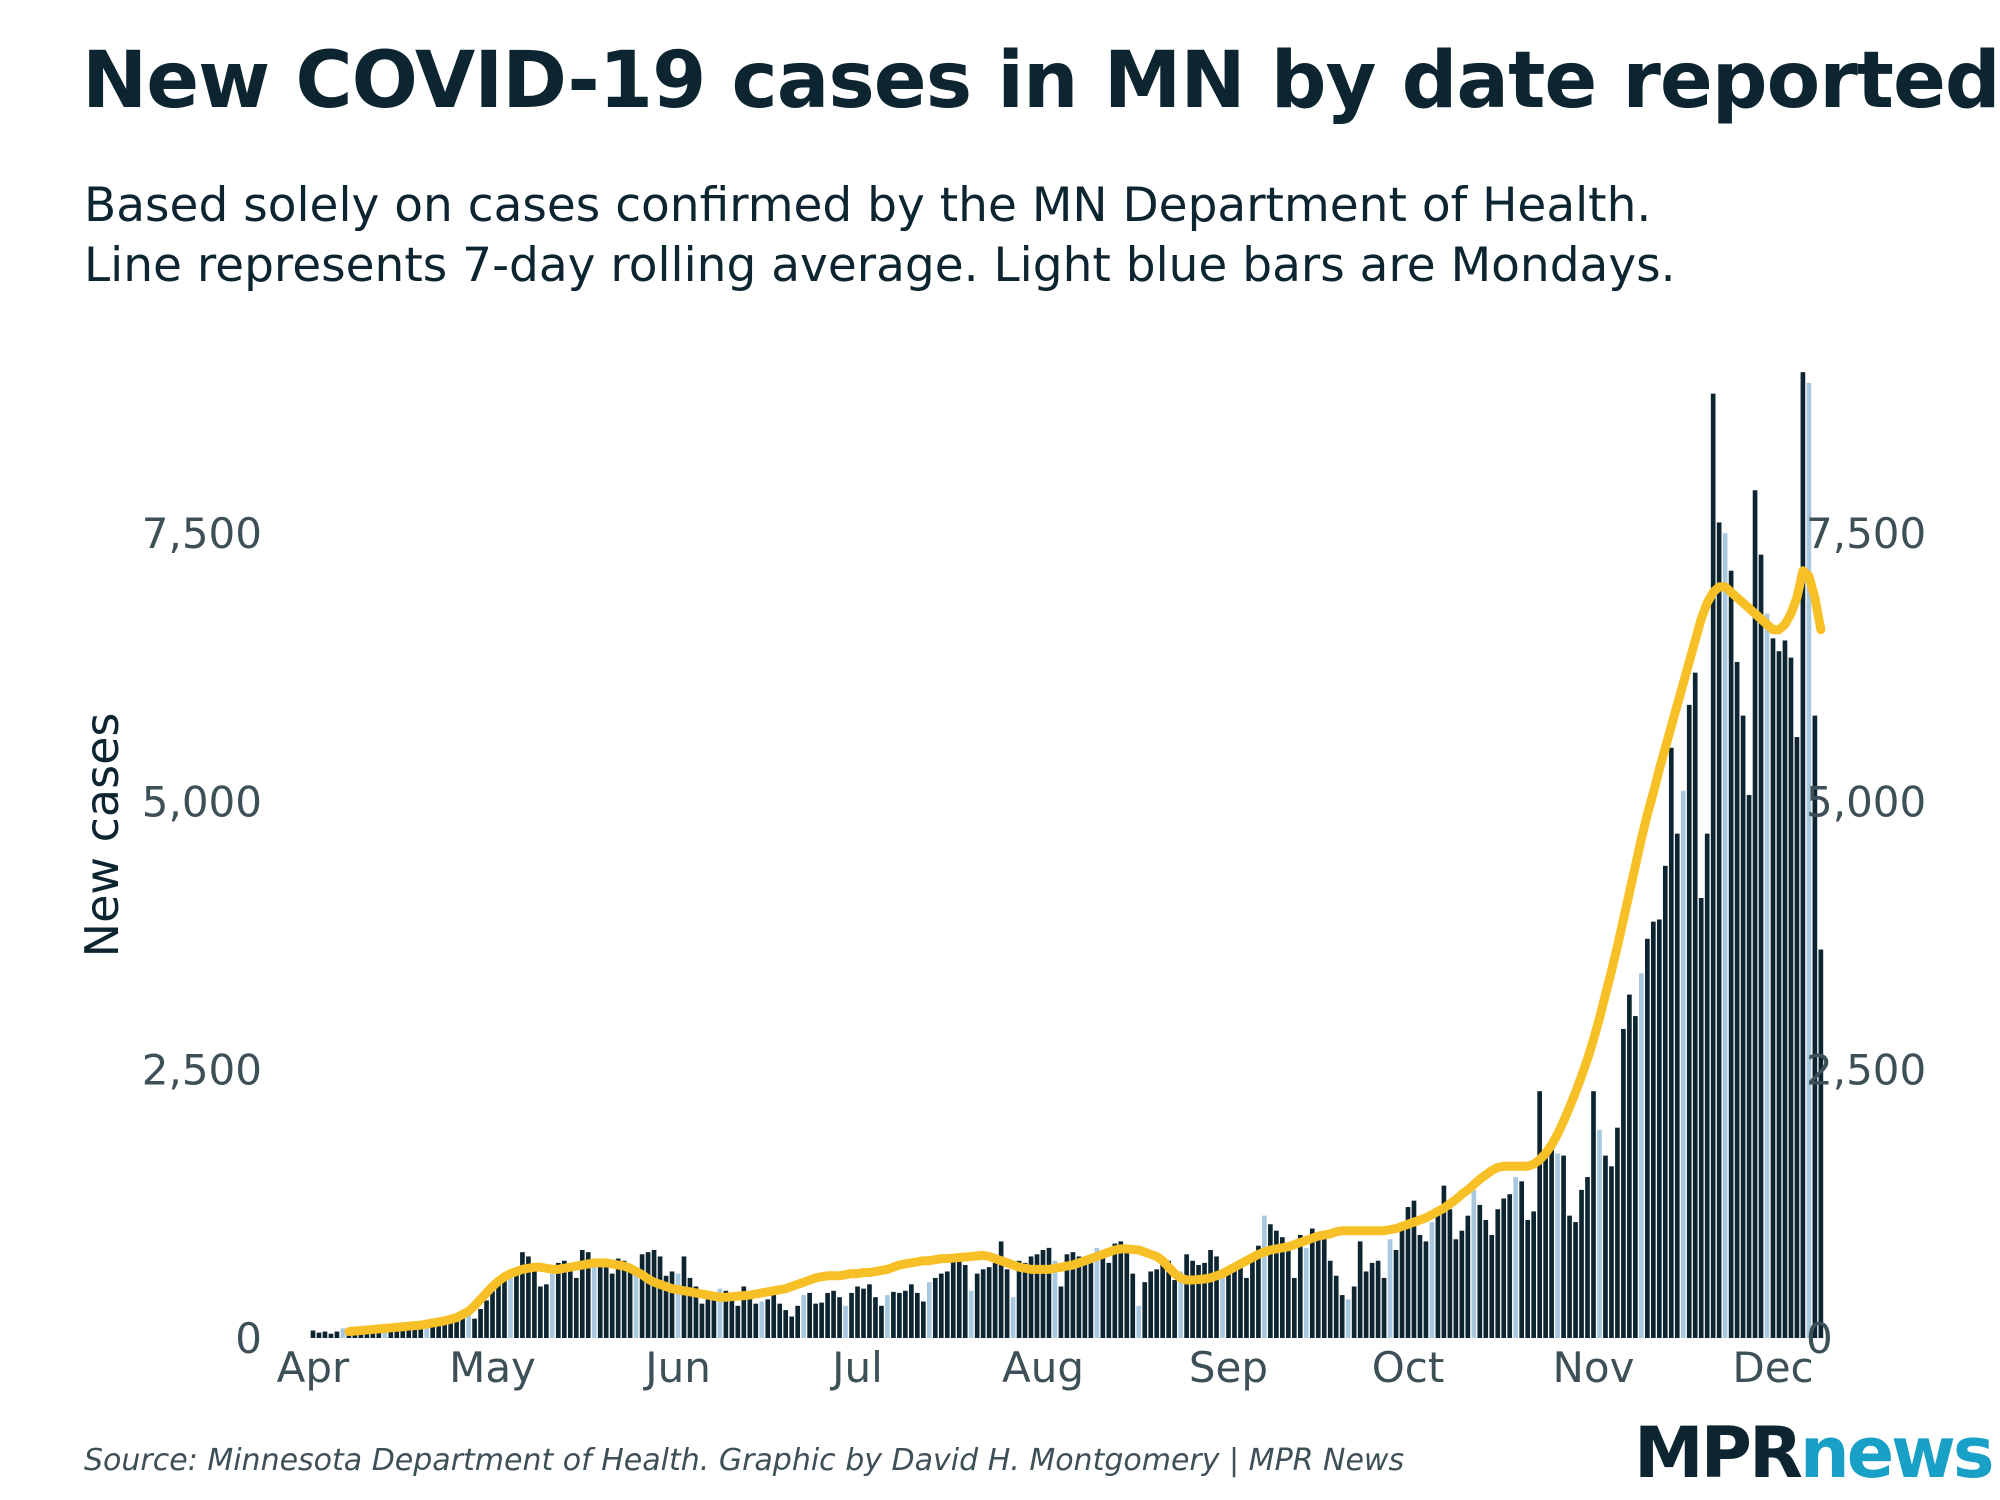 This screenshot has width=2000, height=1500. I want to click on y-tick-label-left: 7,500, so click(202, 533).